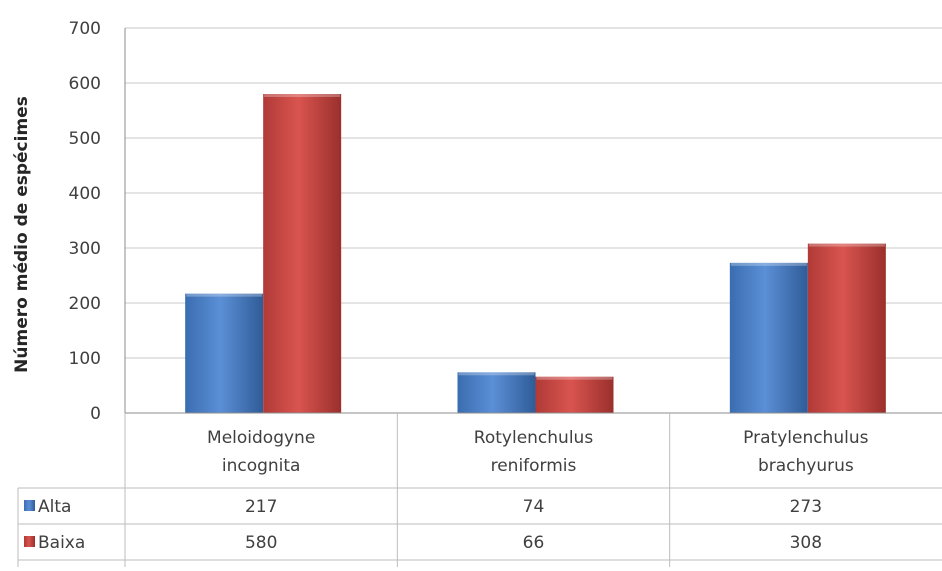 This screenshot has width=942, height=571. I want to click on series-label-alta: Alta, so click(54, 507).